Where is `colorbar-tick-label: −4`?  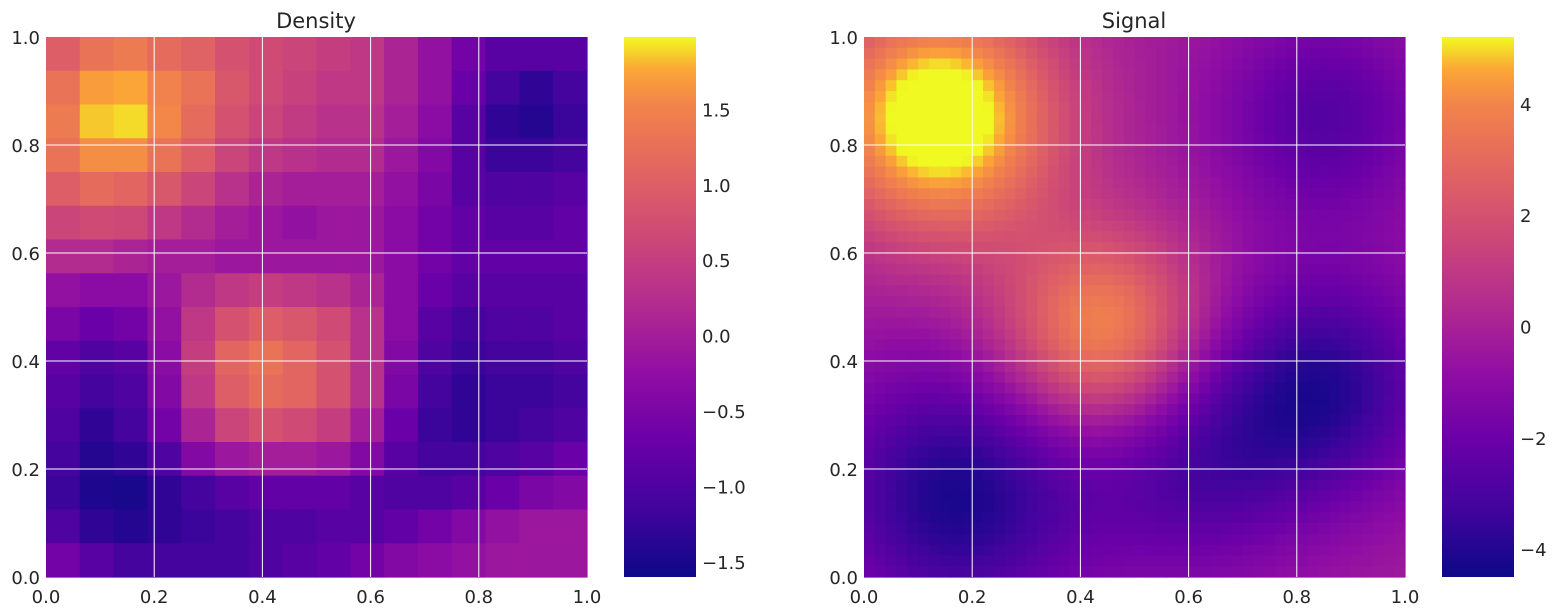 colorbar-tick-label: −4 is located at coordinates (1533, 550).